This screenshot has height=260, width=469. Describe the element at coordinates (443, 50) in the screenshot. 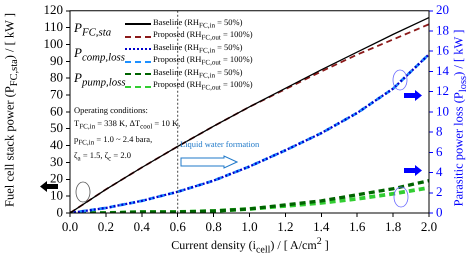

I see `y2-tick-label: 16` at that location.